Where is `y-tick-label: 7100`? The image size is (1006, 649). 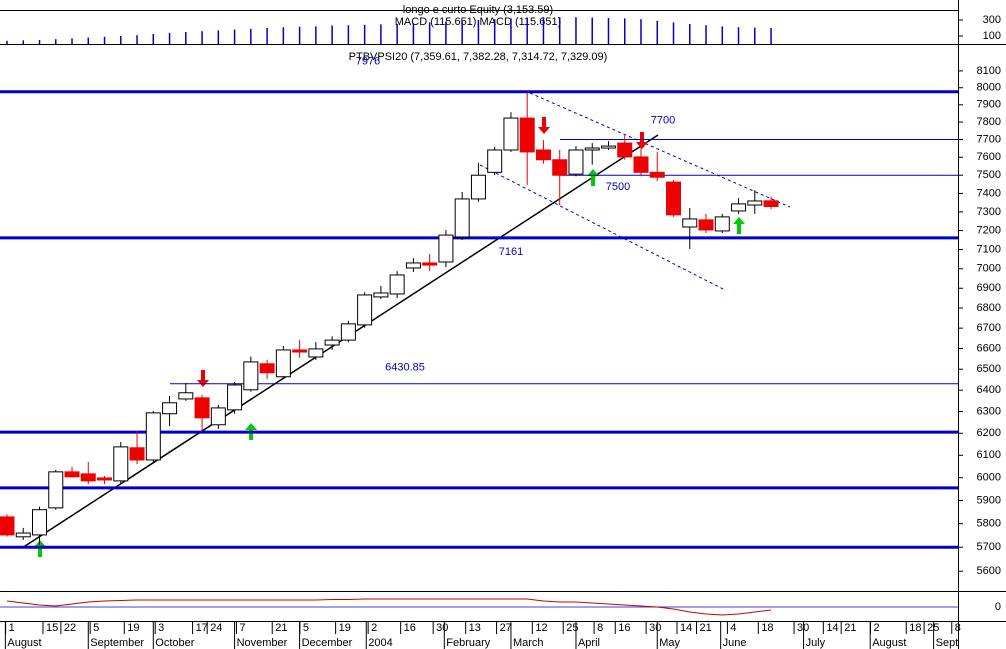 y-tick-label: 7100 is located at coordinates (989, 249).